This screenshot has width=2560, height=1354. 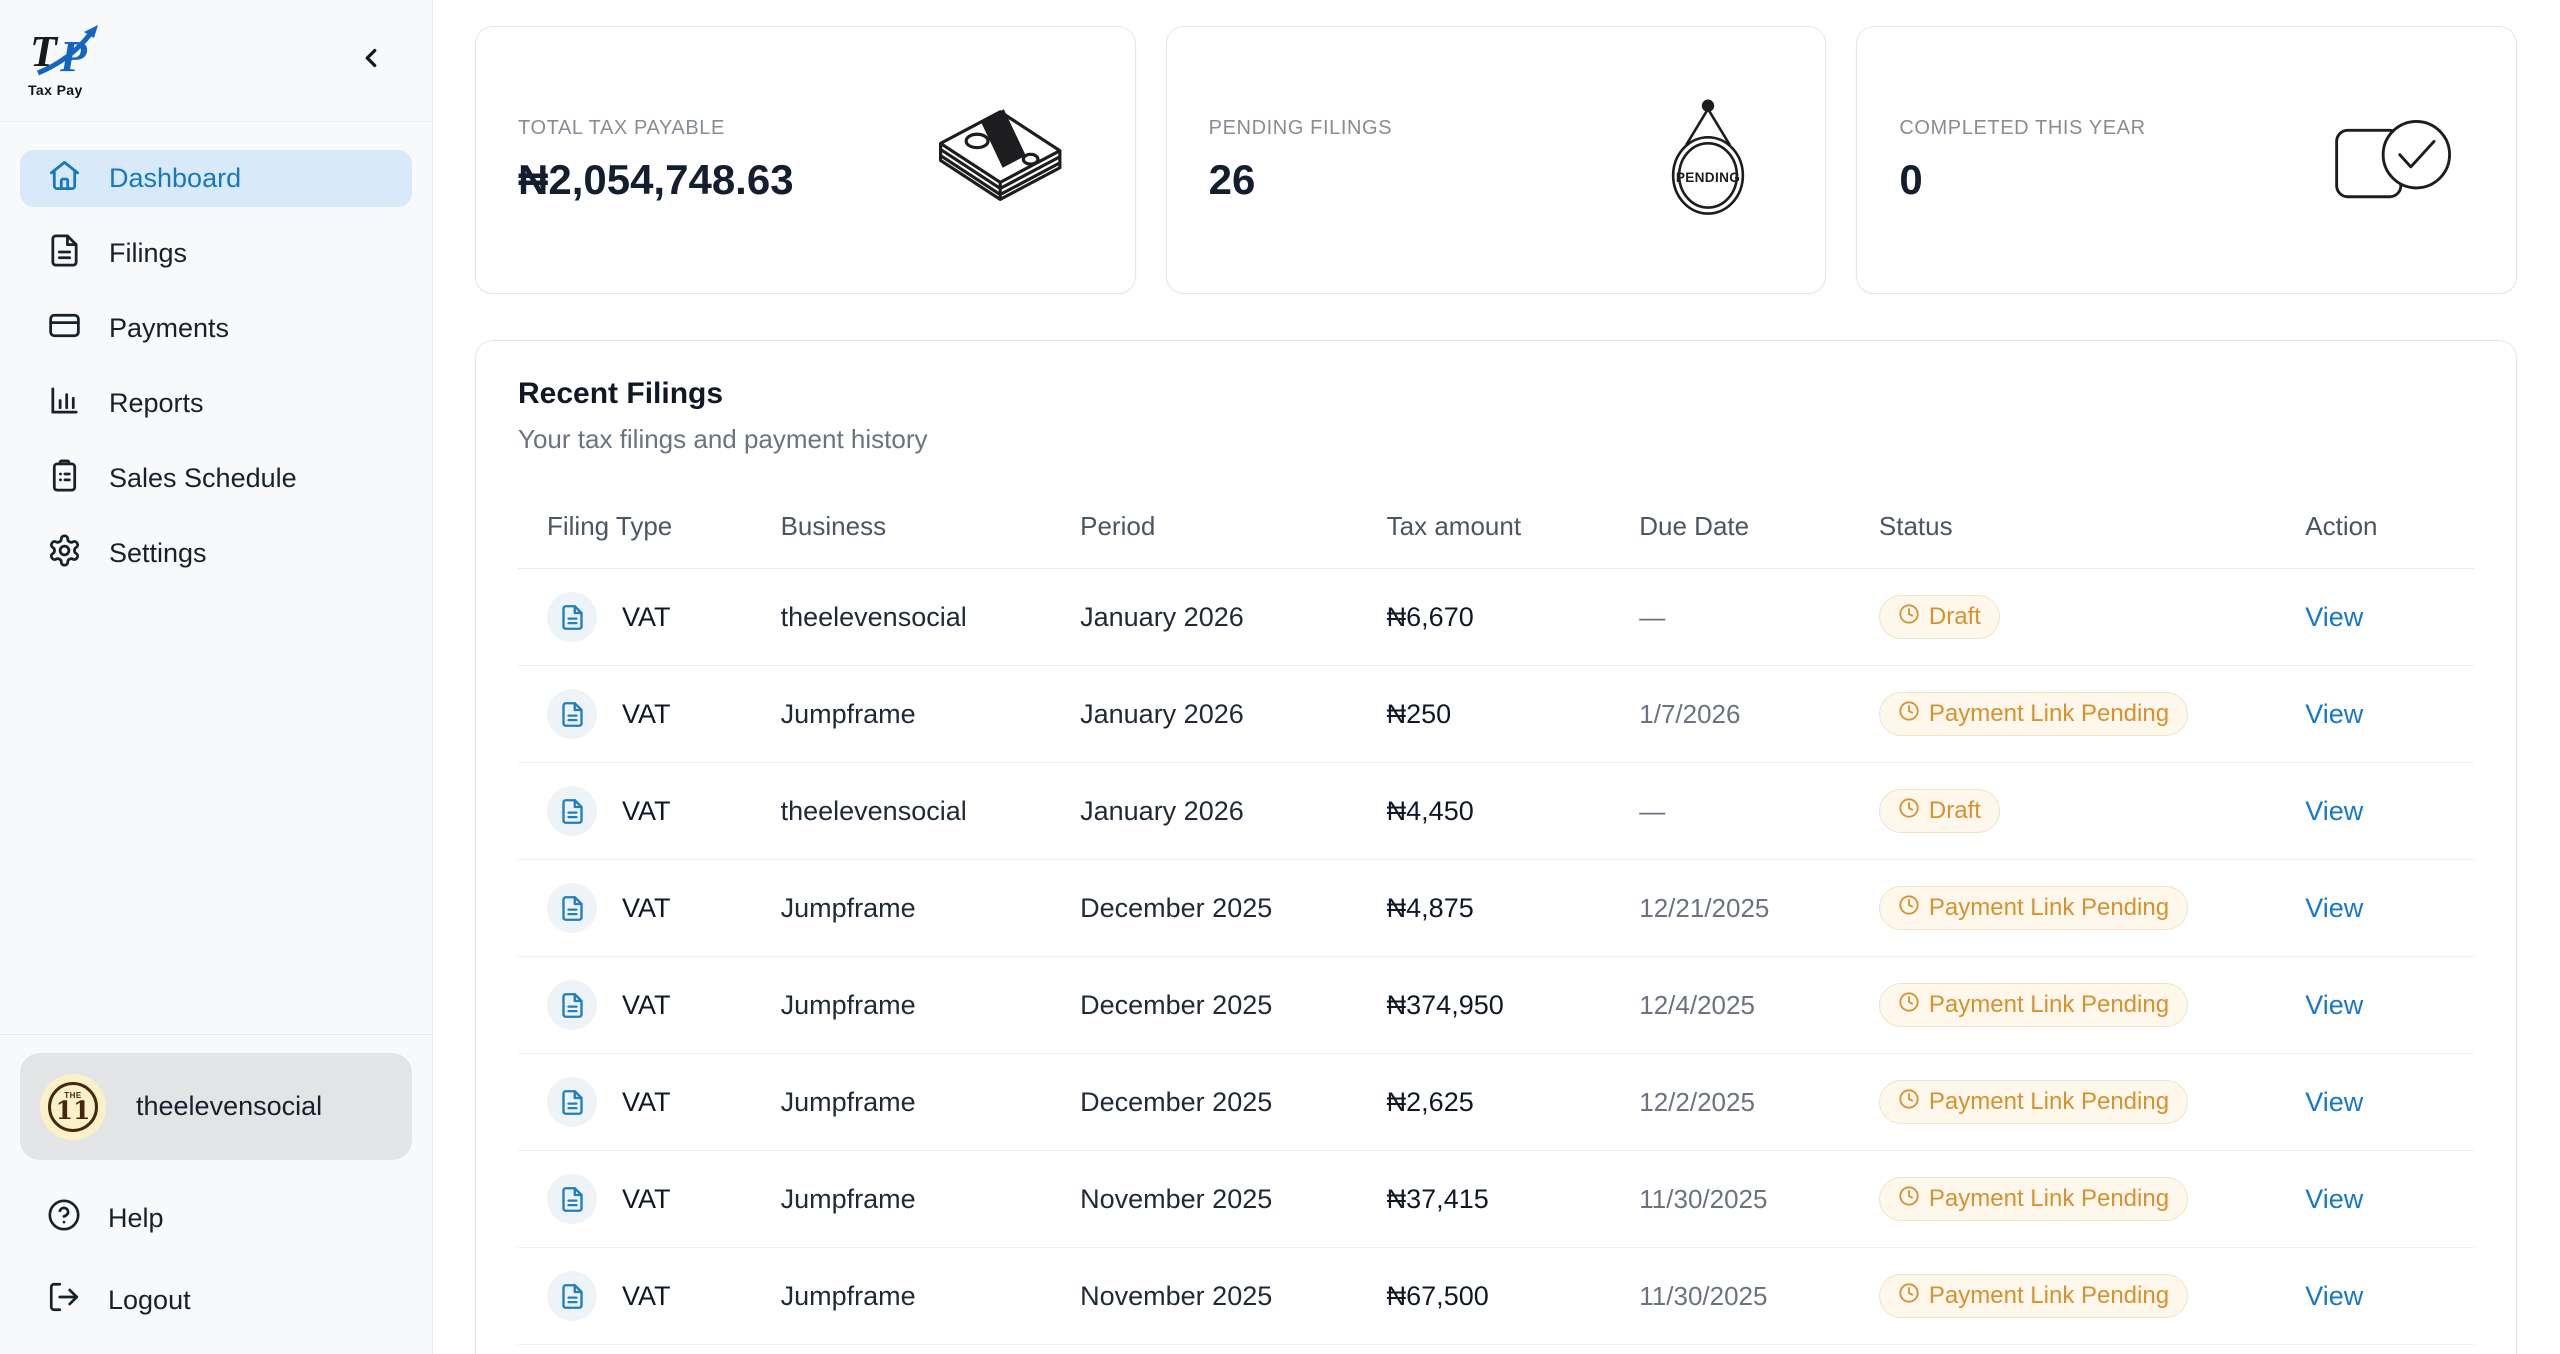 What do you see at coordinates (156, 403) in the screenshot?
I see `sidebar-item-label: Reports` at bounding box center [156, 403].